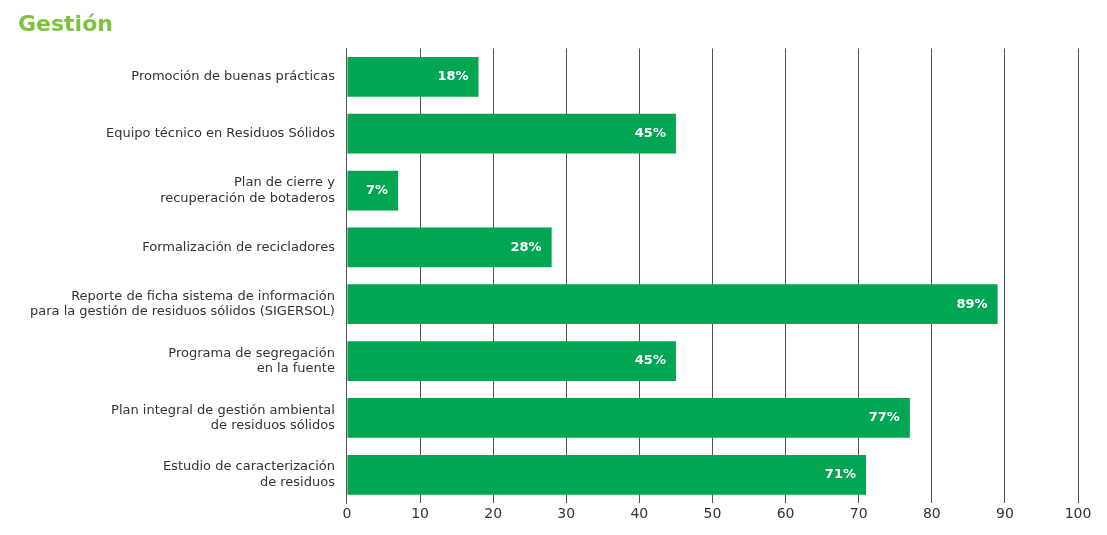 This screenshot has height=535, width=1107. Describe the element at coordinates (526, 246) in the screenshot. I see `data-label: 28%` at that location.